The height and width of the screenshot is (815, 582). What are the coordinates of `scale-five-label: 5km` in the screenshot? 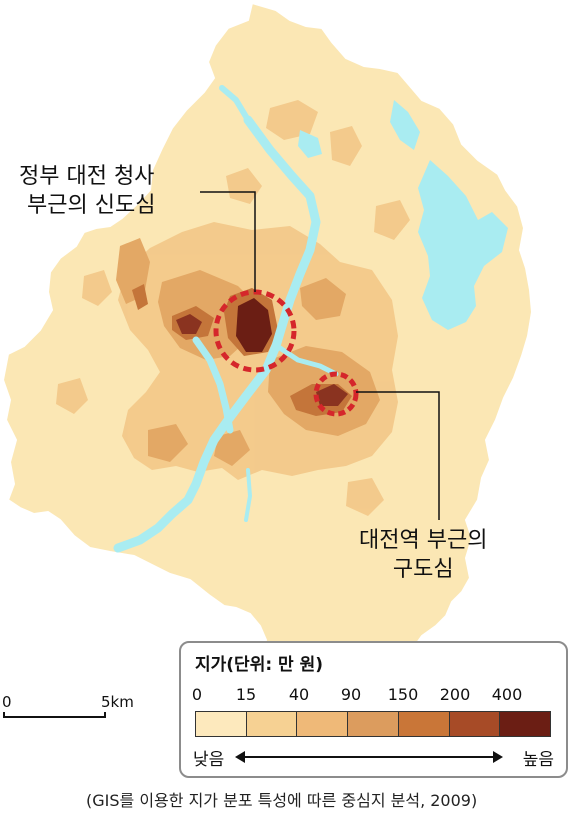 It's located at (117, 702).